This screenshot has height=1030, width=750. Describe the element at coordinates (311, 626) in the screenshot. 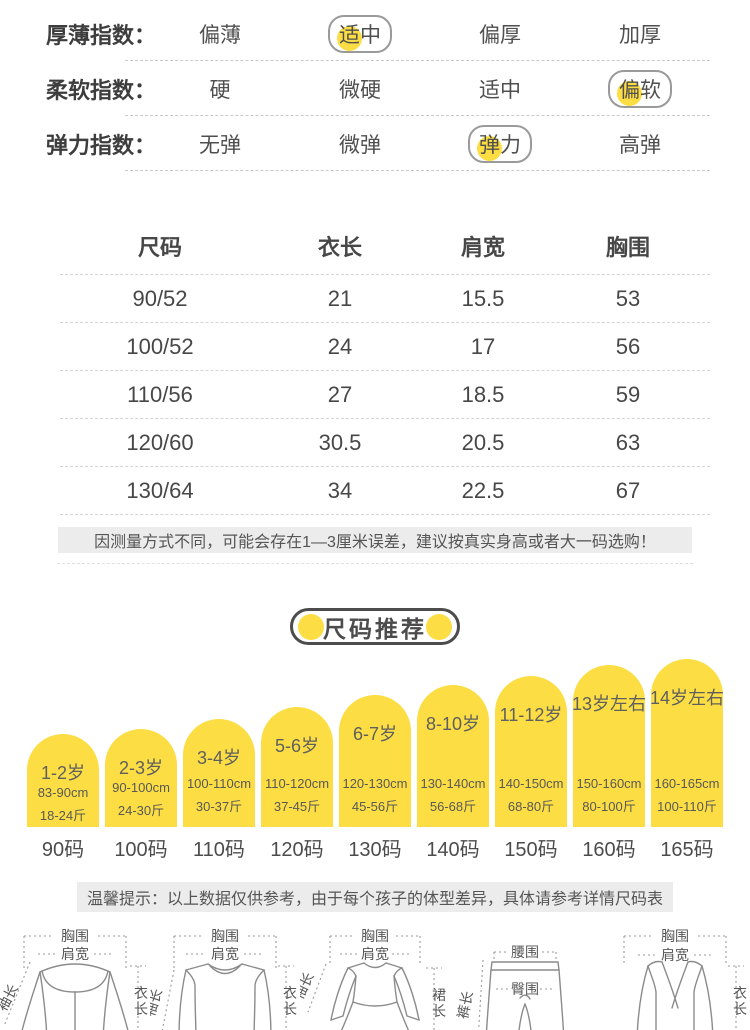

I see `badge-dot-left` at that location.